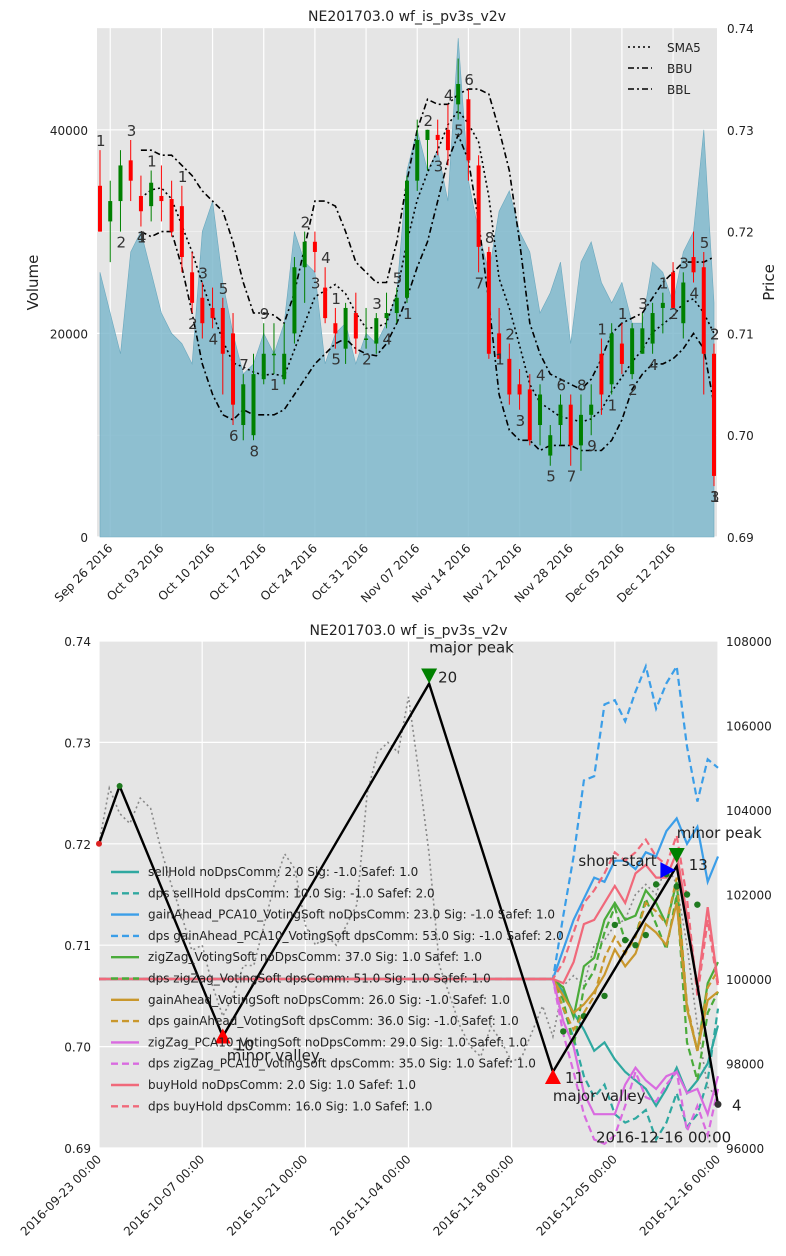 This screenshot has height=1256, width=786. Describe the element at coordinates (407, 17) in the screenshot. I see `chart-title: NE201703.0 wf_is_pv3s_v2v` at that location.